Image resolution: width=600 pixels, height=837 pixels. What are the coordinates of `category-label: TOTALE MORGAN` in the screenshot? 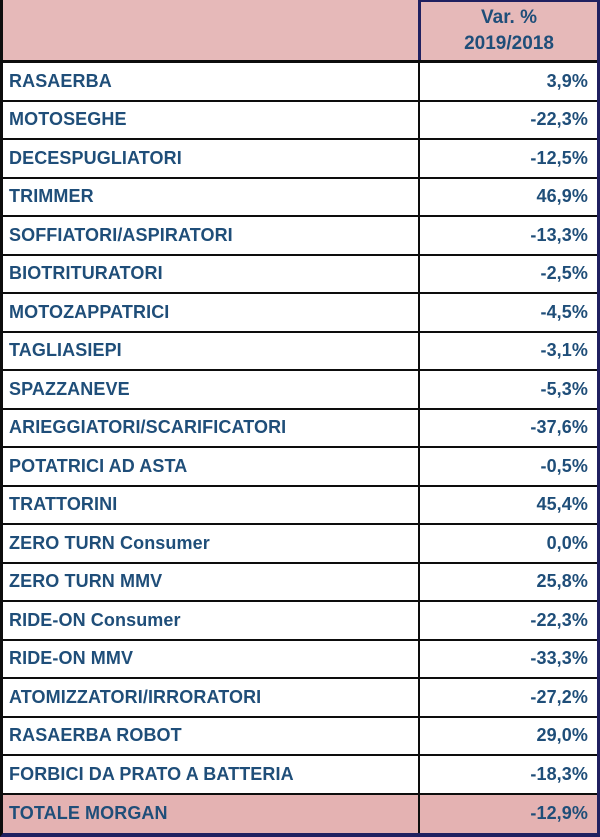 It's located at (88, 813).